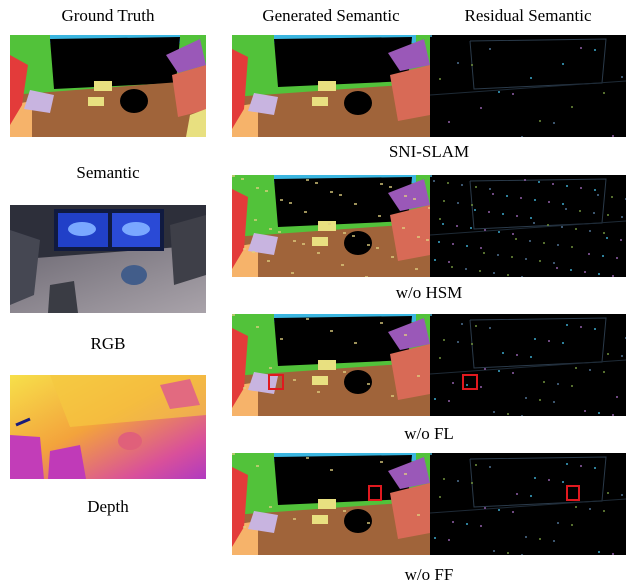 Image resolution: width=634 pixels, height=586 pixels. I want to click on residual-semantic-wo-hsm, so click(528, 226).